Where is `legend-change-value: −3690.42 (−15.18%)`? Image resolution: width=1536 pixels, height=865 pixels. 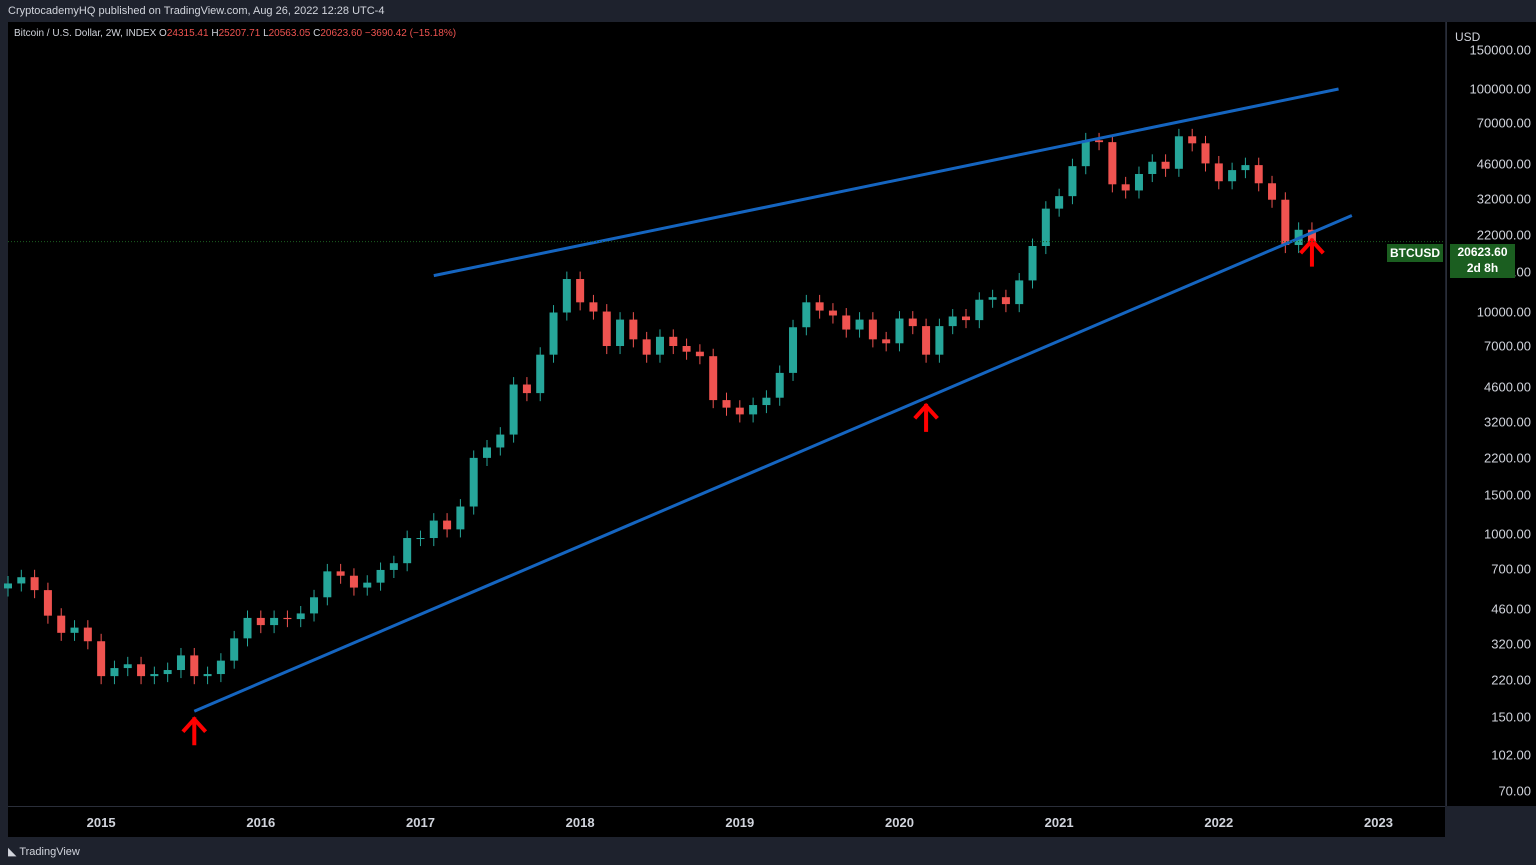 legend-change-value: −3690.42 (−15.18%) is located at coordinates (410, 33).